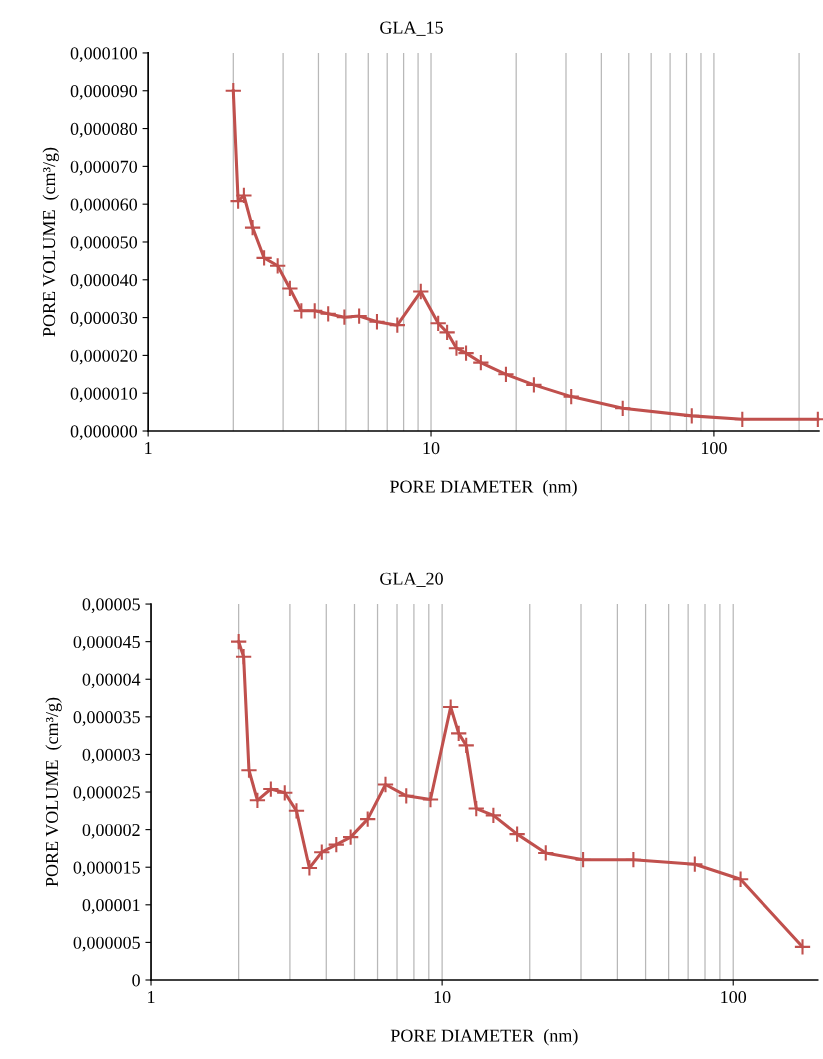 This screenshot has height=1059, width=823. I want to click on y-tick-label: 0, so click(136, 980).